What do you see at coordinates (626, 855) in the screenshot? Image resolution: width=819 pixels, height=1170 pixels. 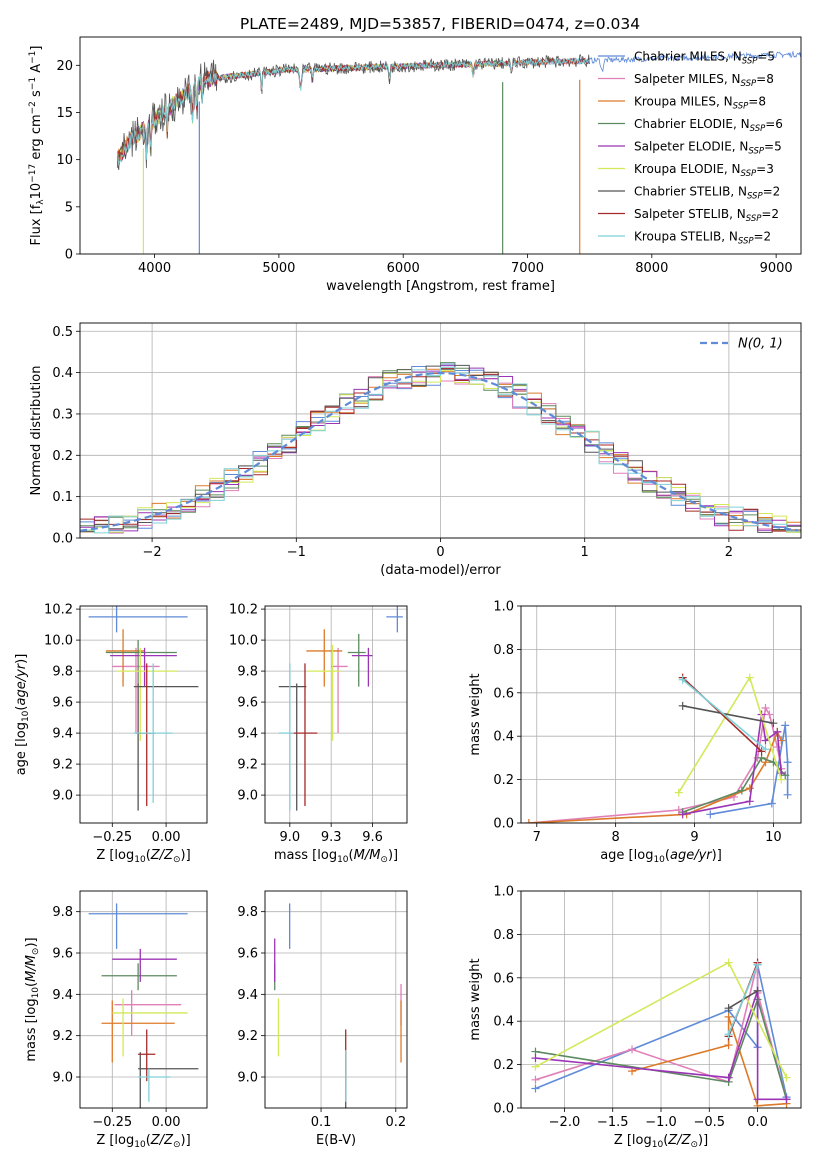 I see `label-part: age [log` at bounding box center [626, 855].